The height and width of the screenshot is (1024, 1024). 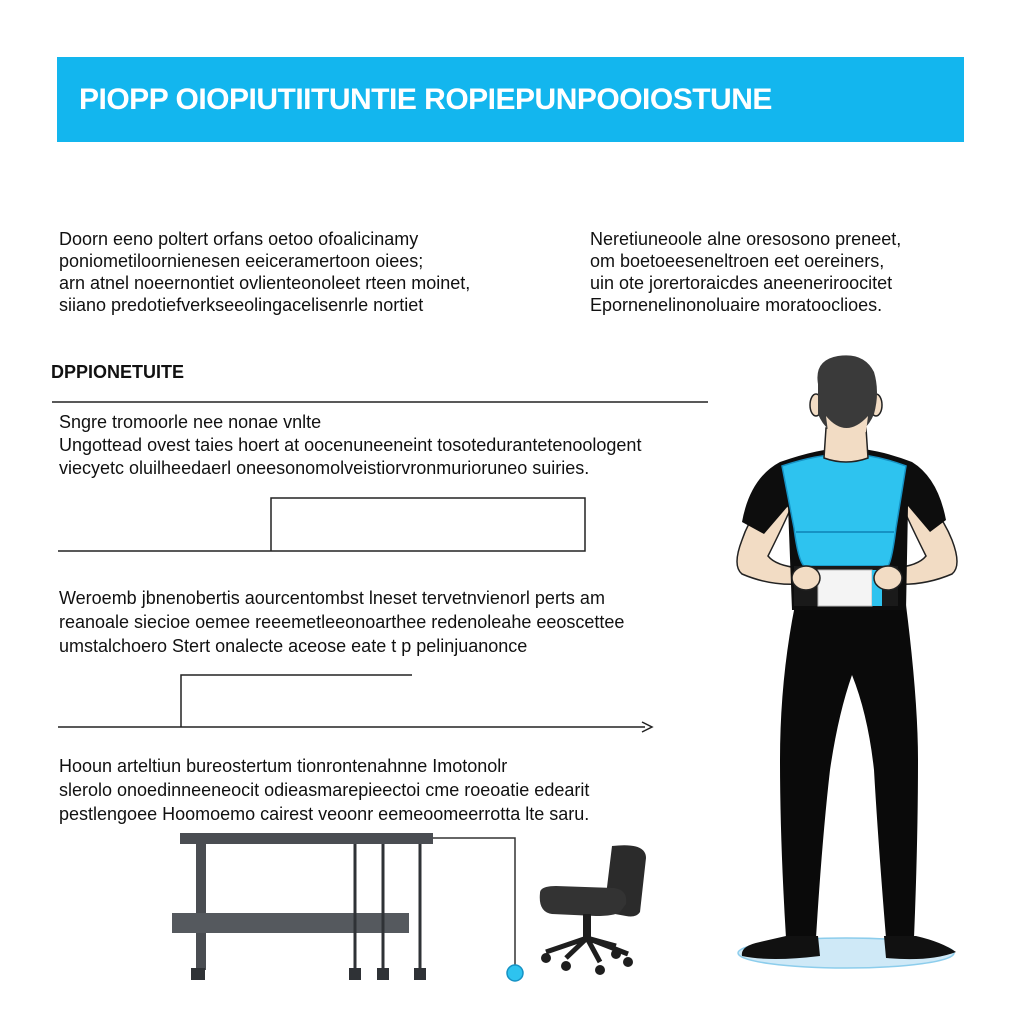 I want to click on office-chair-icon, so click(x=592, y=910).